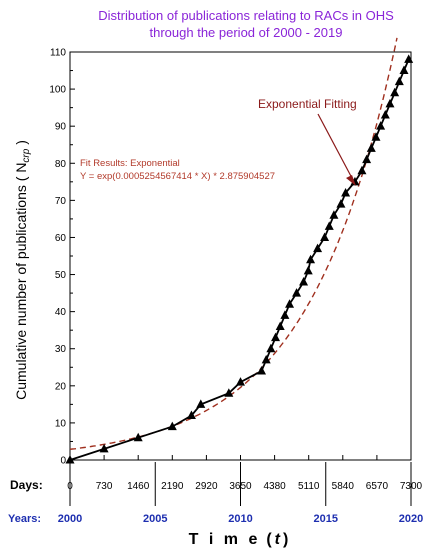  Describe the element at coordinates (138, 486) in the screenshot. I see `day-tick-label: 1460` at that location.